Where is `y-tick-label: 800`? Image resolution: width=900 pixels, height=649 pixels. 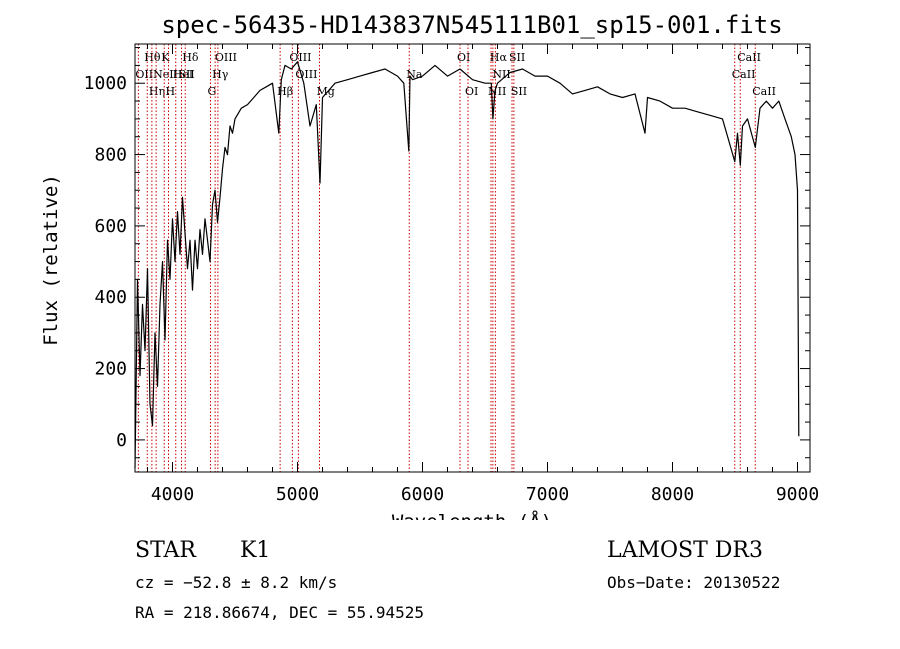
y-tick-label: 800 is located at coordinates (110, 155).